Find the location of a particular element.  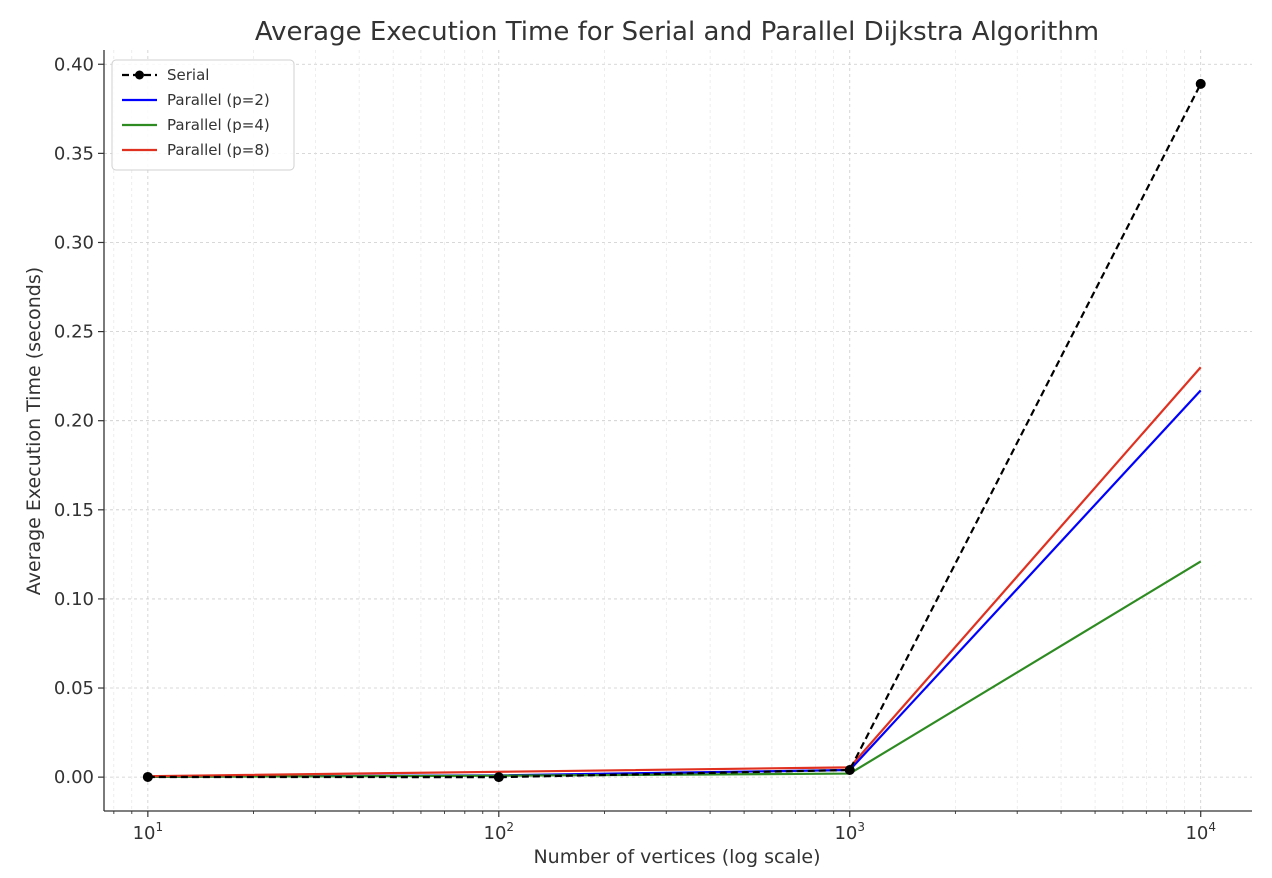

legend-label-serial: Serial is located at coordinates (188, 75).